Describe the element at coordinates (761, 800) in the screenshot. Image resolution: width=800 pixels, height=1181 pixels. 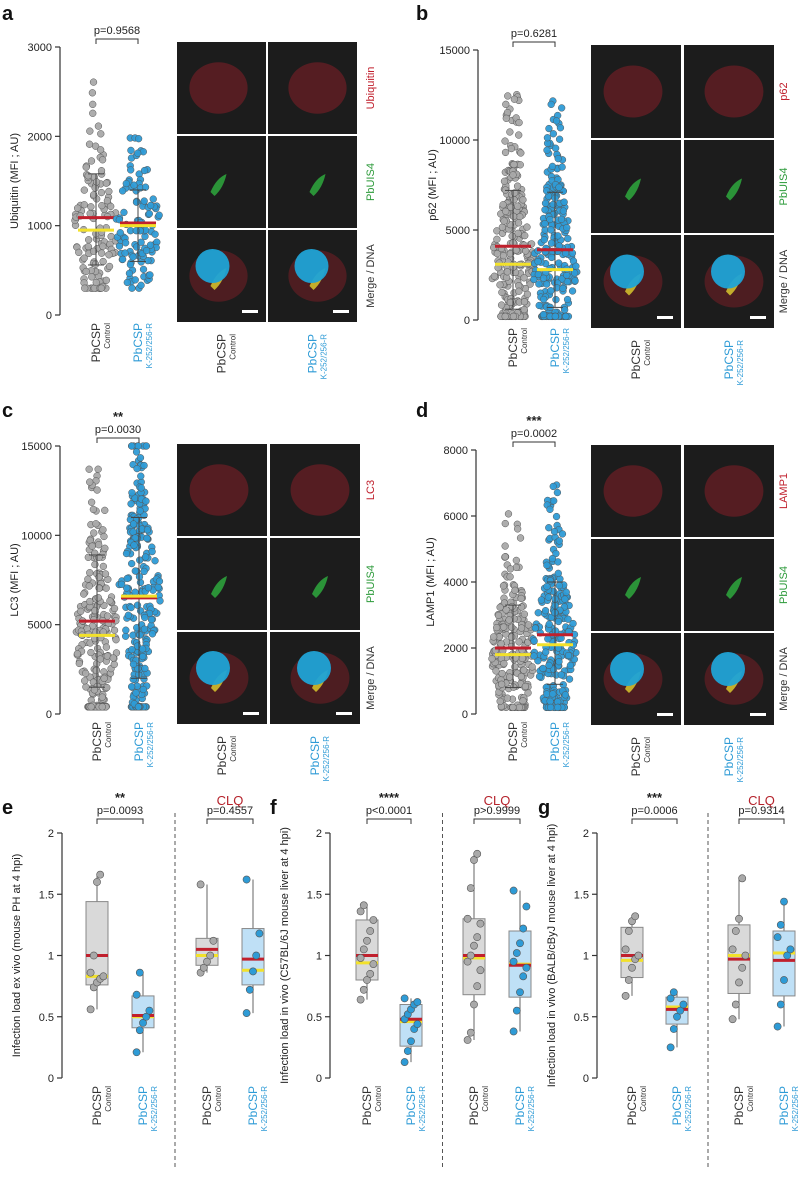
I see `treatment-label: CLQ` at that location.